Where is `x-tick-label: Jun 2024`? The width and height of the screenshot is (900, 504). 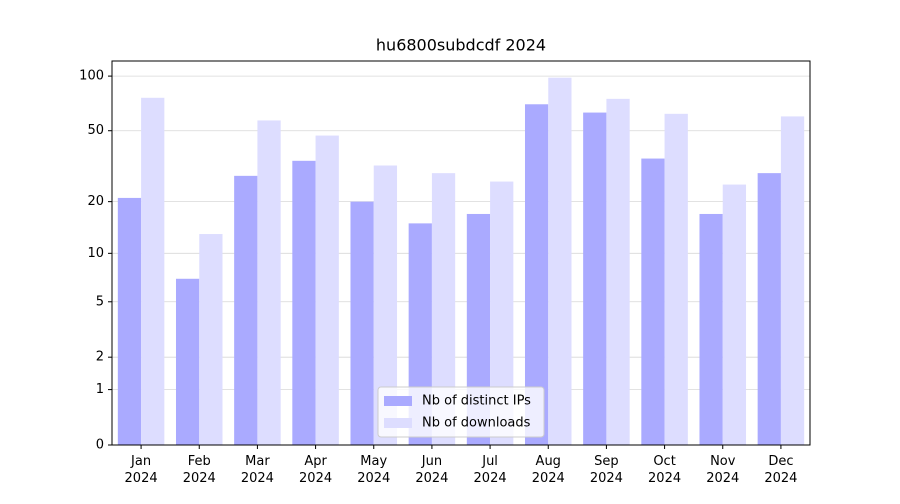 x-tick-label: Jun 2024 is located at coordinates (431, 470).